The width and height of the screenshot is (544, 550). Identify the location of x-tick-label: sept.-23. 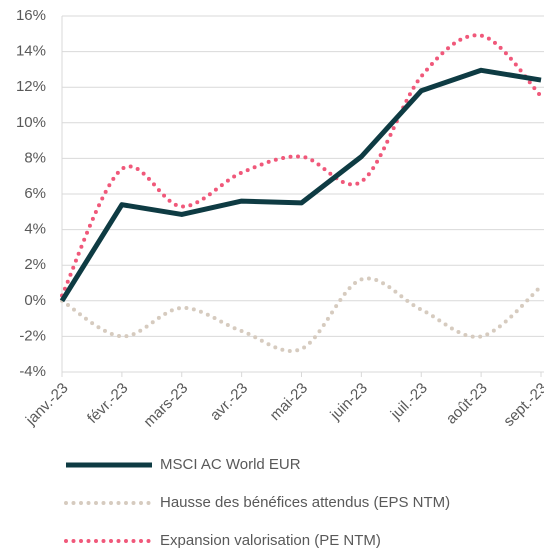
(522, 405).